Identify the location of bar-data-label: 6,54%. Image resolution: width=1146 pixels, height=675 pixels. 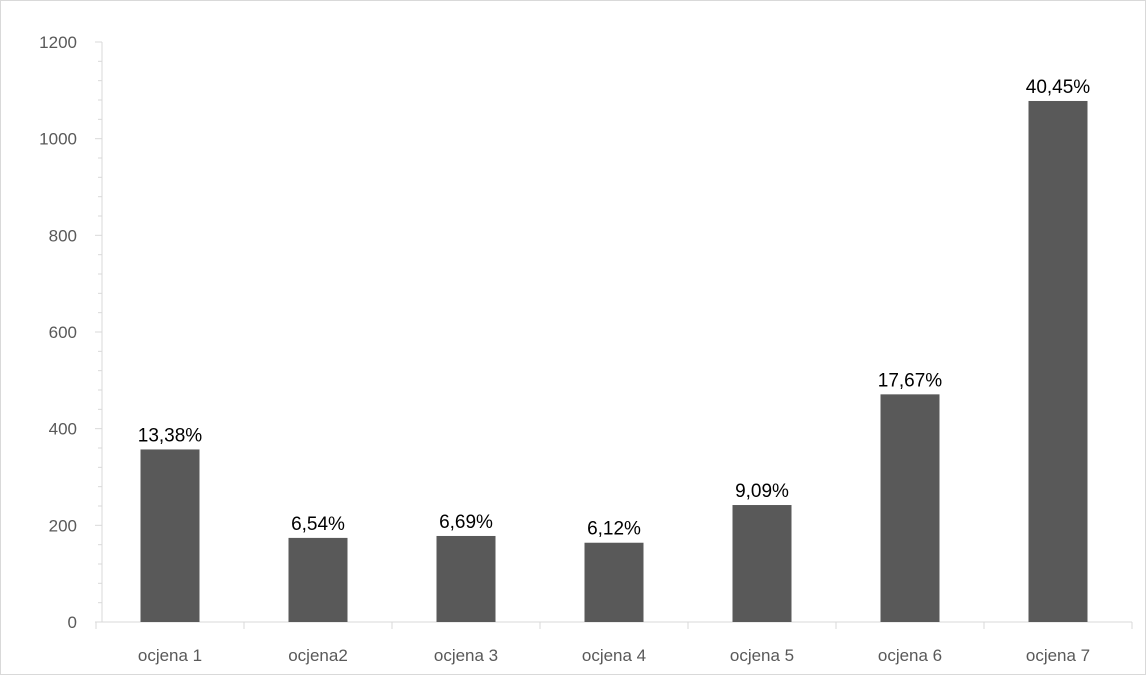
(318, 524).